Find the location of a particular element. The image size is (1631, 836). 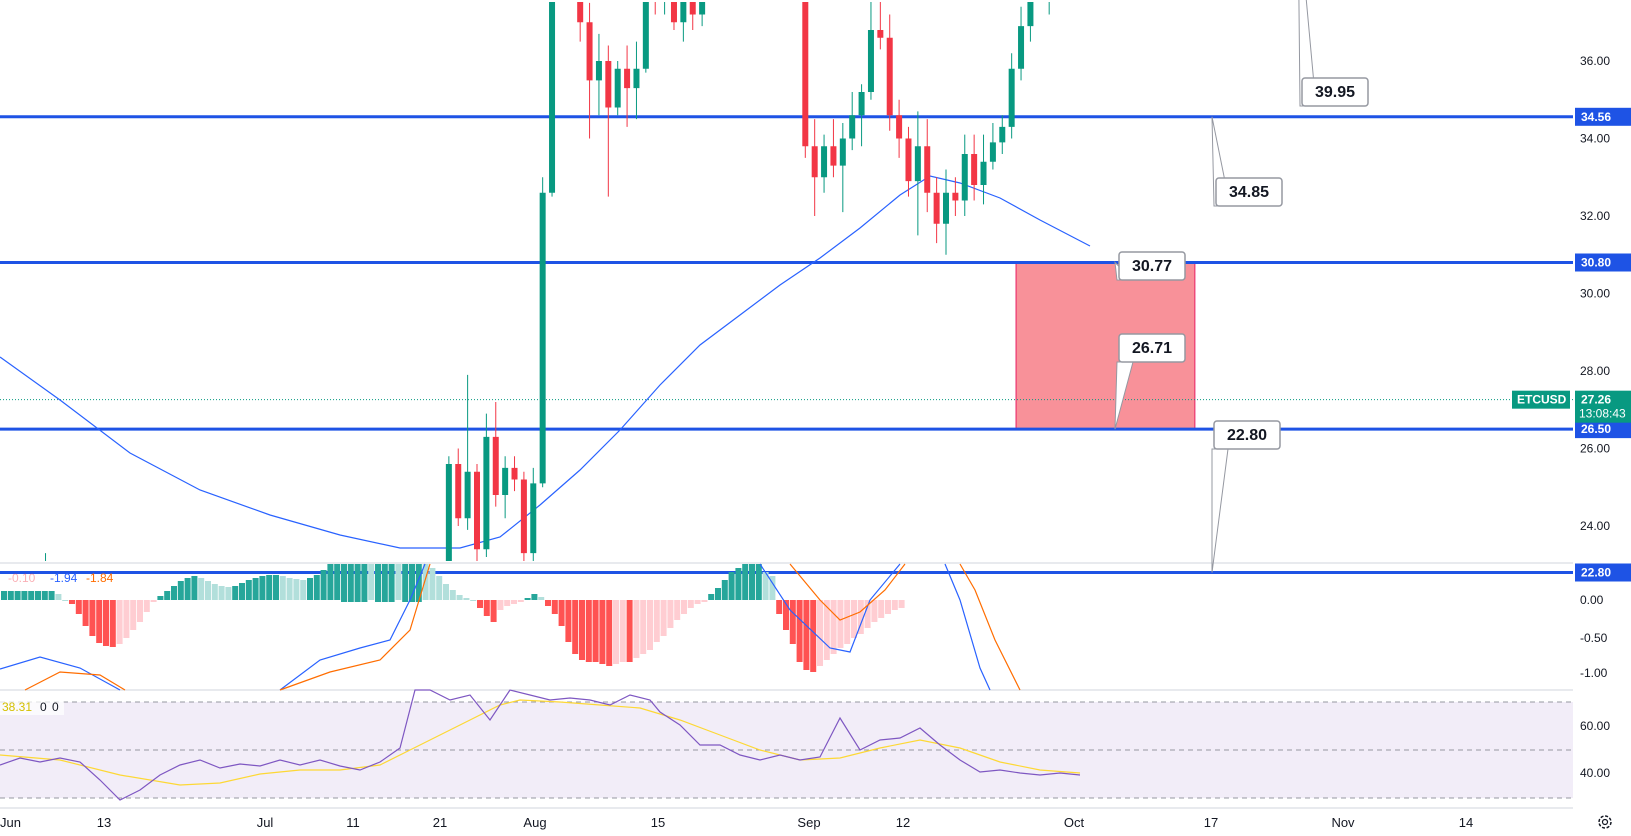

level-callout: 26.71 is located at coordinates (1150, 381).